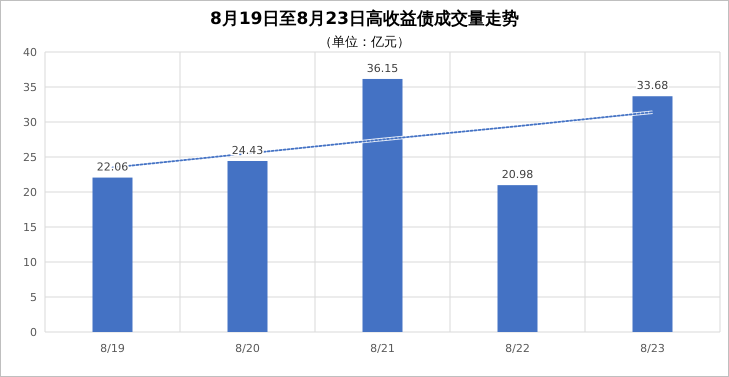 The width and height of the screenshot is (729, 377). I want to click on y-tick-label: 20, so click(30, 192).